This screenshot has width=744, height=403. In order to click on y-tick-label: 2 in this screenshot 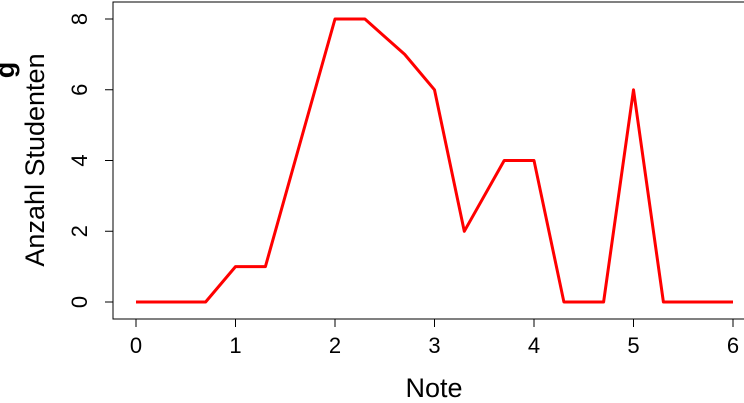, I will do `click(79, 231)`.